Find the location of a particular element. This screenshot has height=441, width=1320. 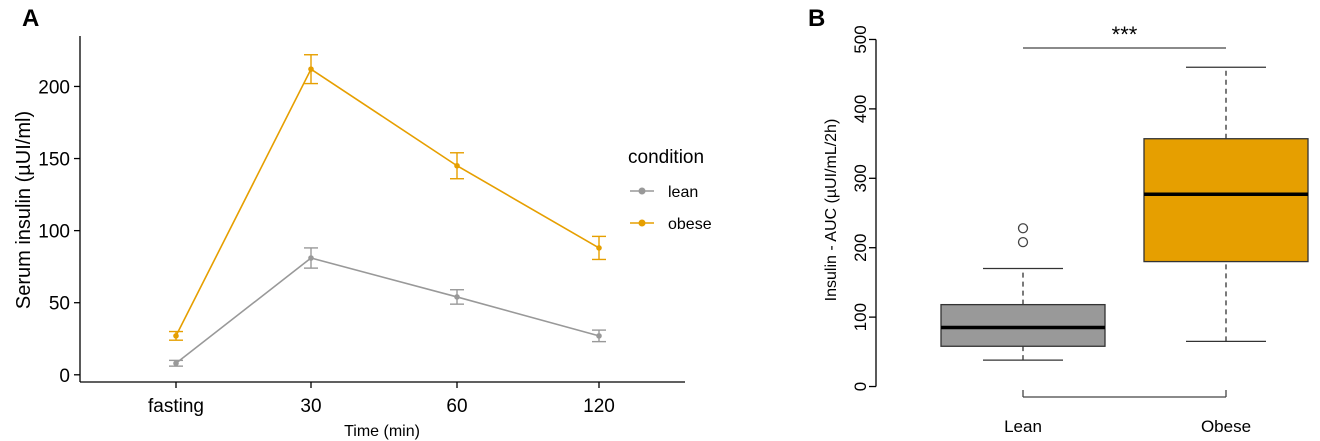

b-box-Lean is located at coordinates (1023, 325).